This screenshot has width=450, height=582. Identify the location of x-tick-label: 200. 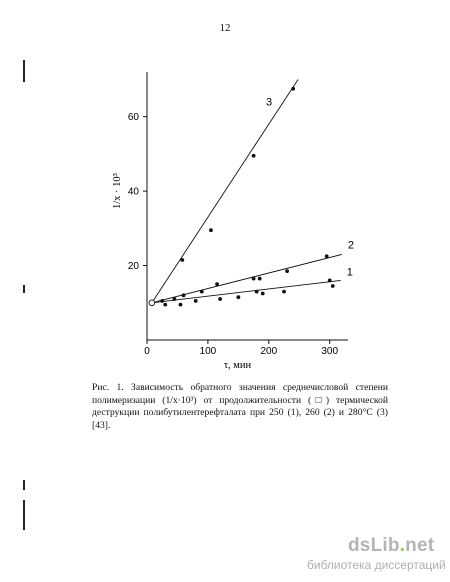
(268, 351).